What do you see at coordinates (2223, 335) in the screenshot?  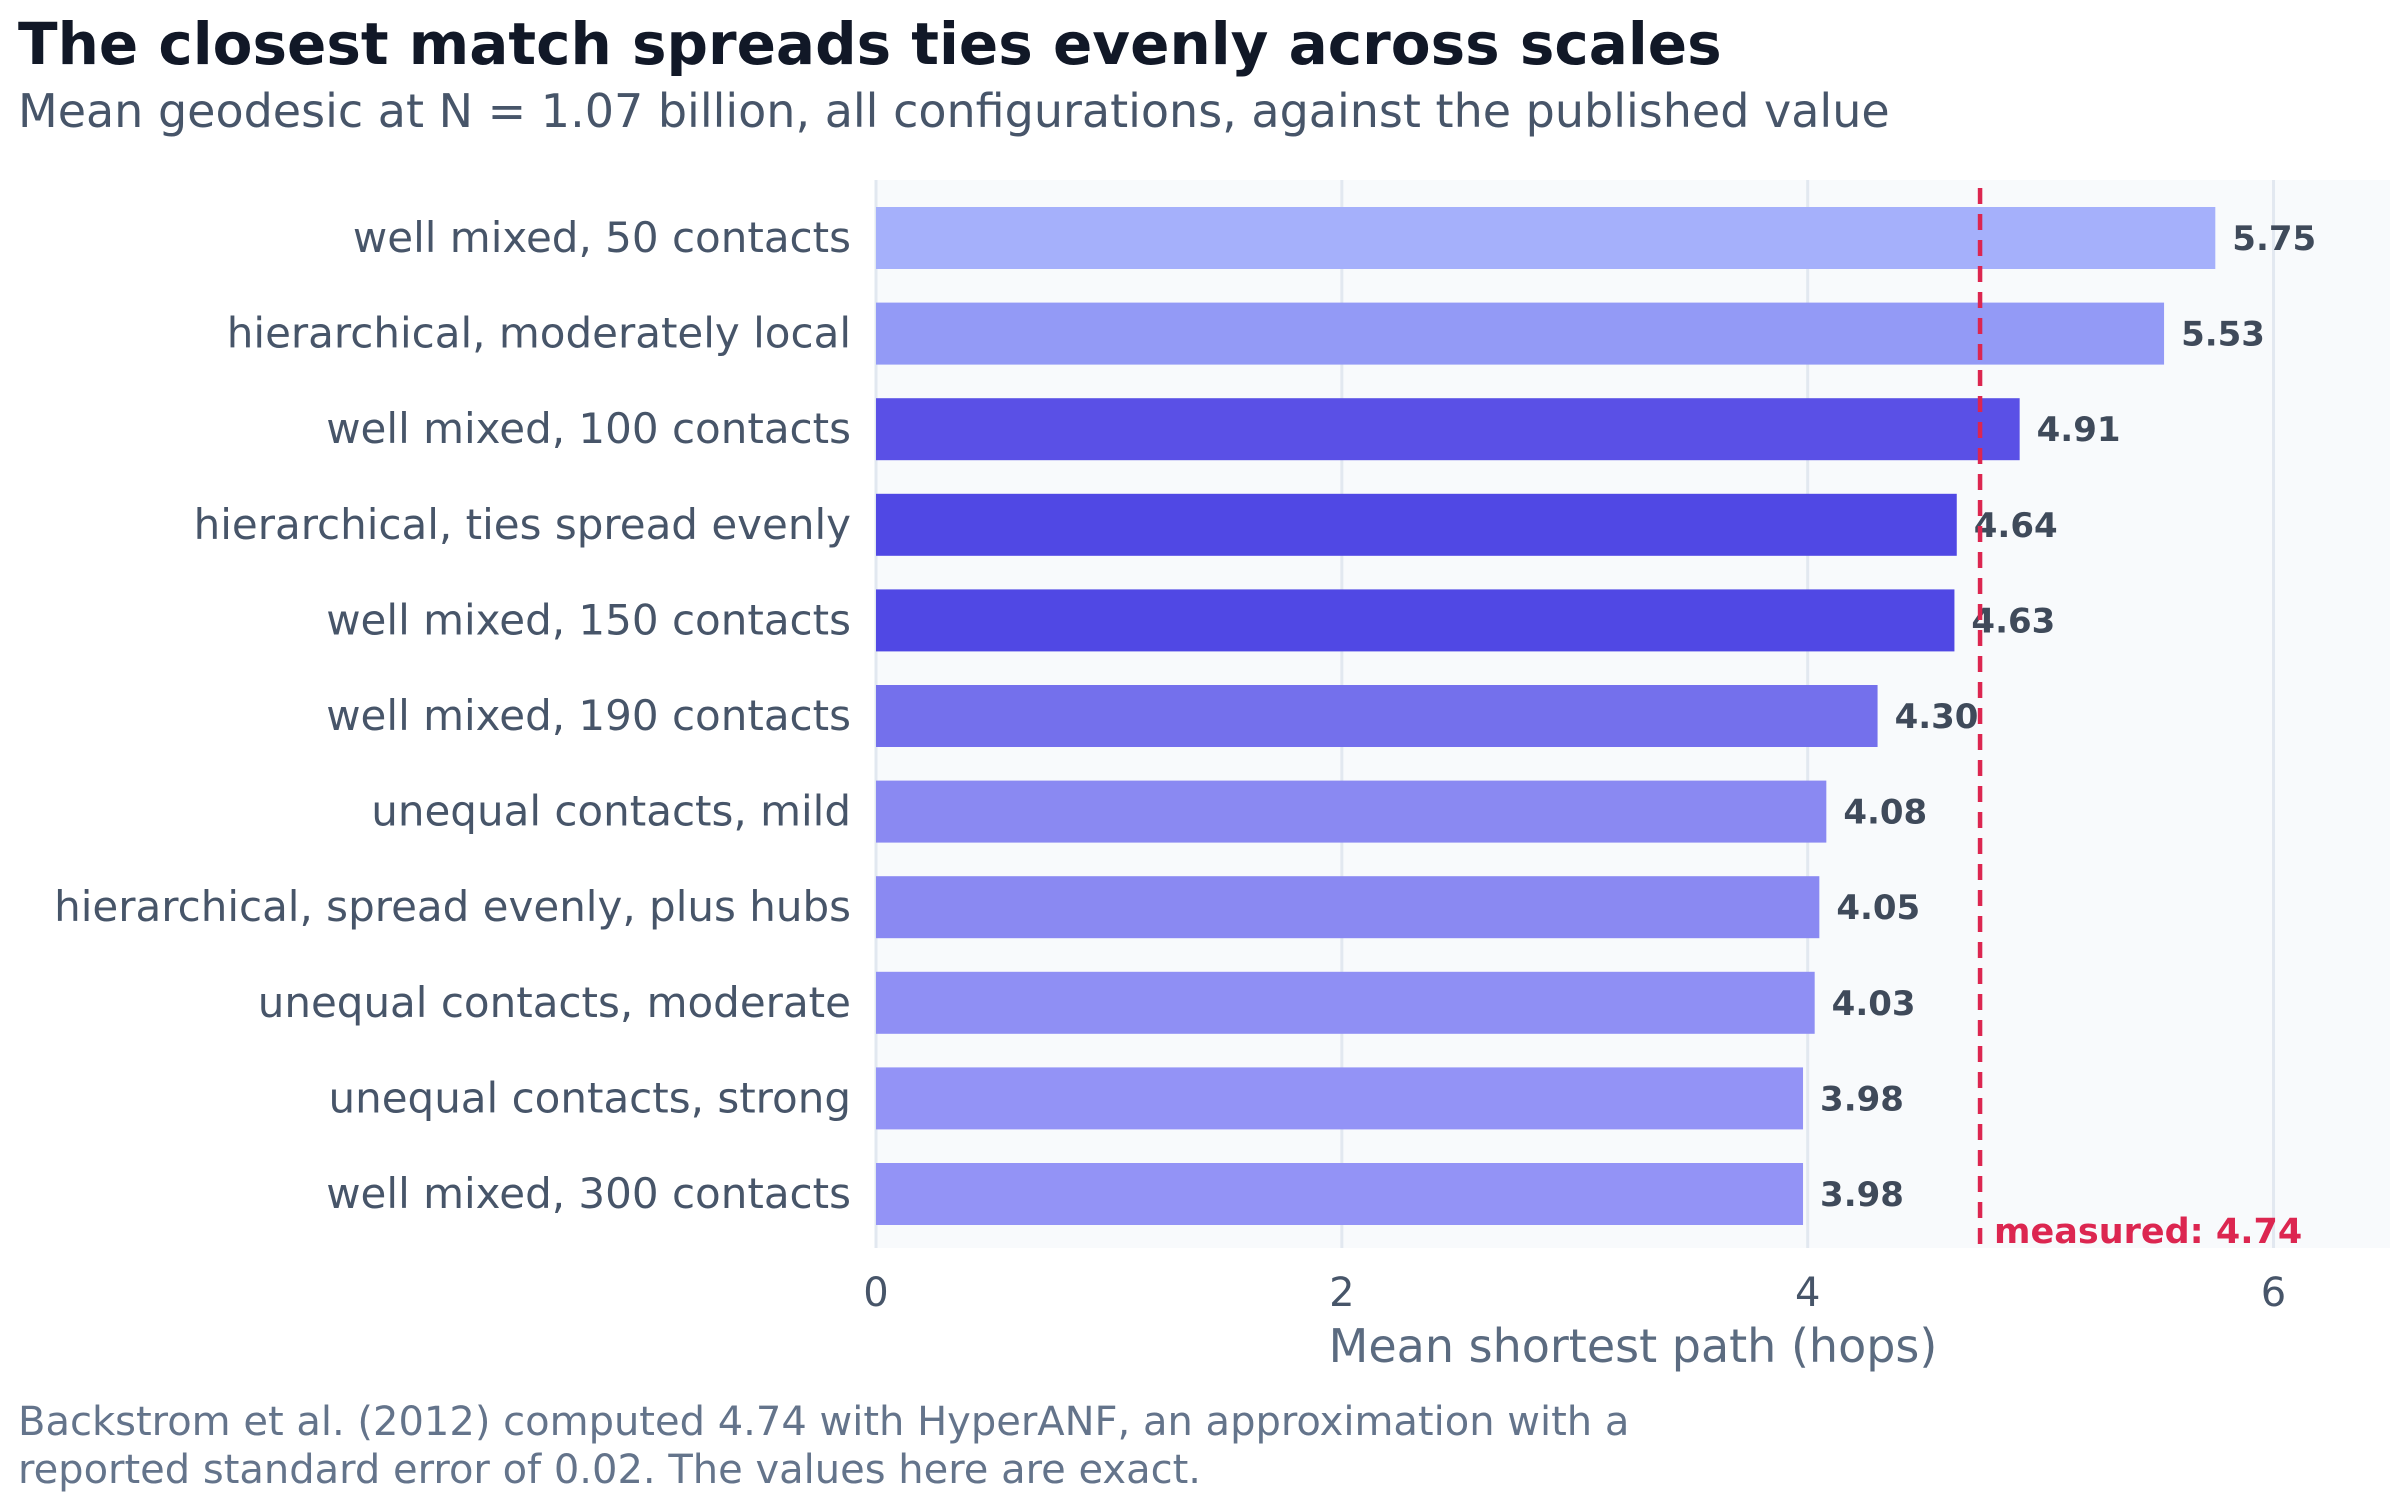 I see `bar-value-label: 5.53` at bounding box center [2223, 335].